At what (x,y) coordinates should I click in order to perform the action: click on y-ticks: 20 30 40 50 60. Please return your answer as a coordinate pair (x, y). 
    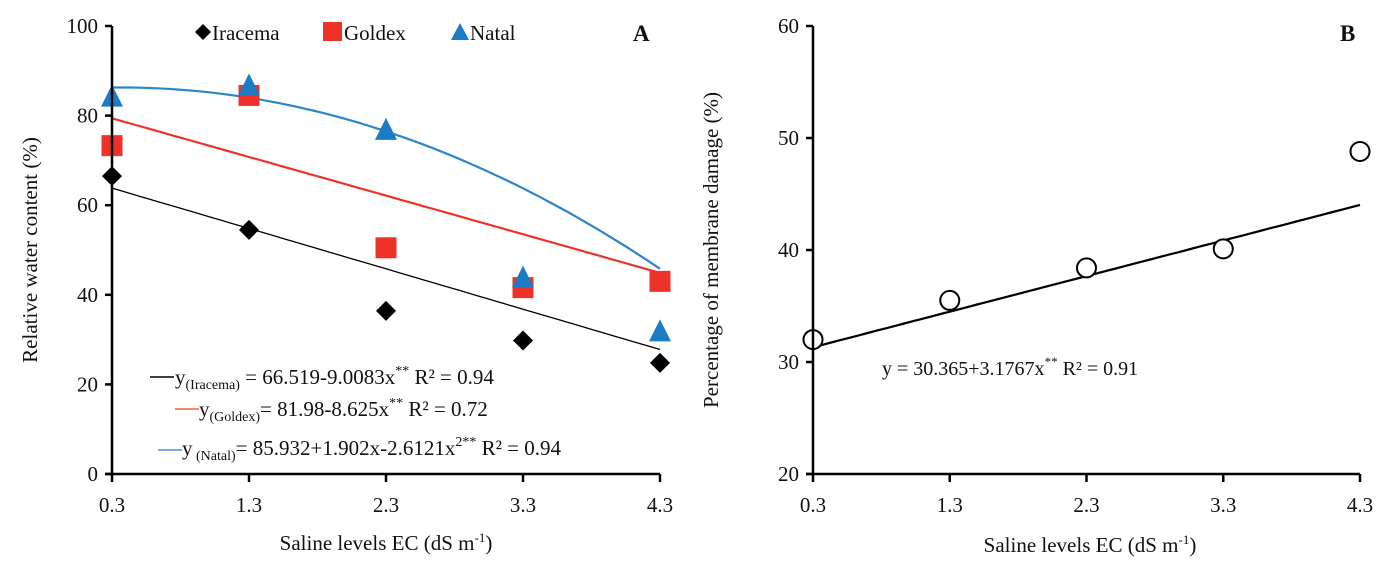
    Looking at the image, I should click on (795, 250).